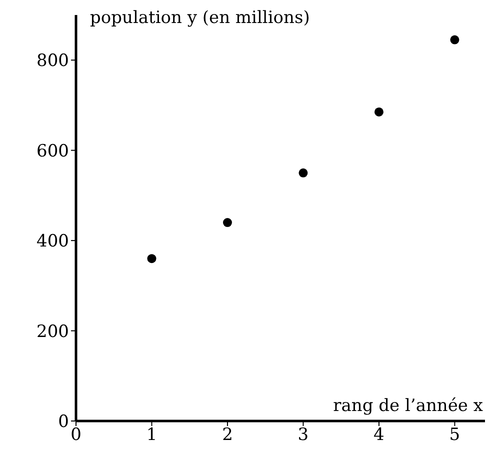 The width and height of the screenshot is (487, 464). What do you see at coordinates (63, 422) in the screenshot?
I see `y-tick-label: 0` at bounding box center [63, 422].